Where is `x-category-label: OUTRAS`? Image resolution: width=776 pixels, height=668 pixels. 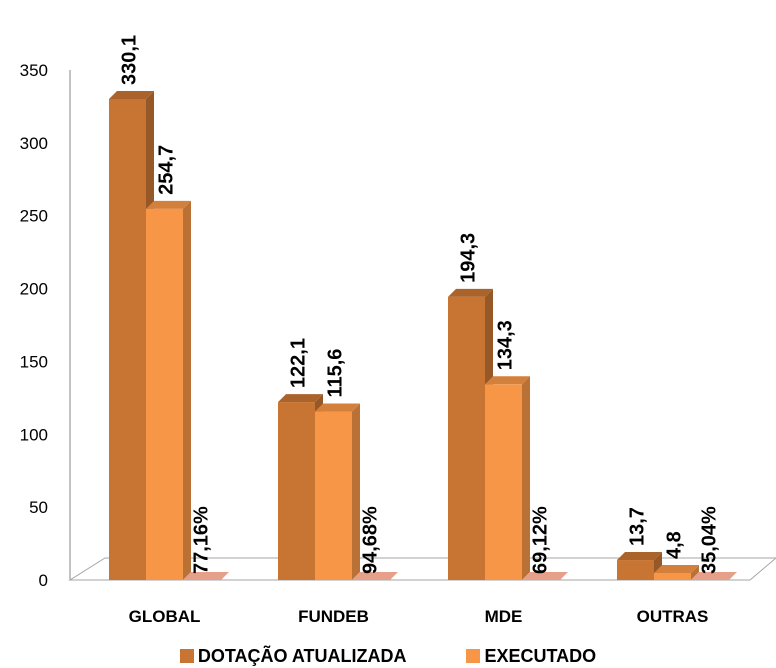 x-category-label: OUTRAS is located at coordinates (673, 616).